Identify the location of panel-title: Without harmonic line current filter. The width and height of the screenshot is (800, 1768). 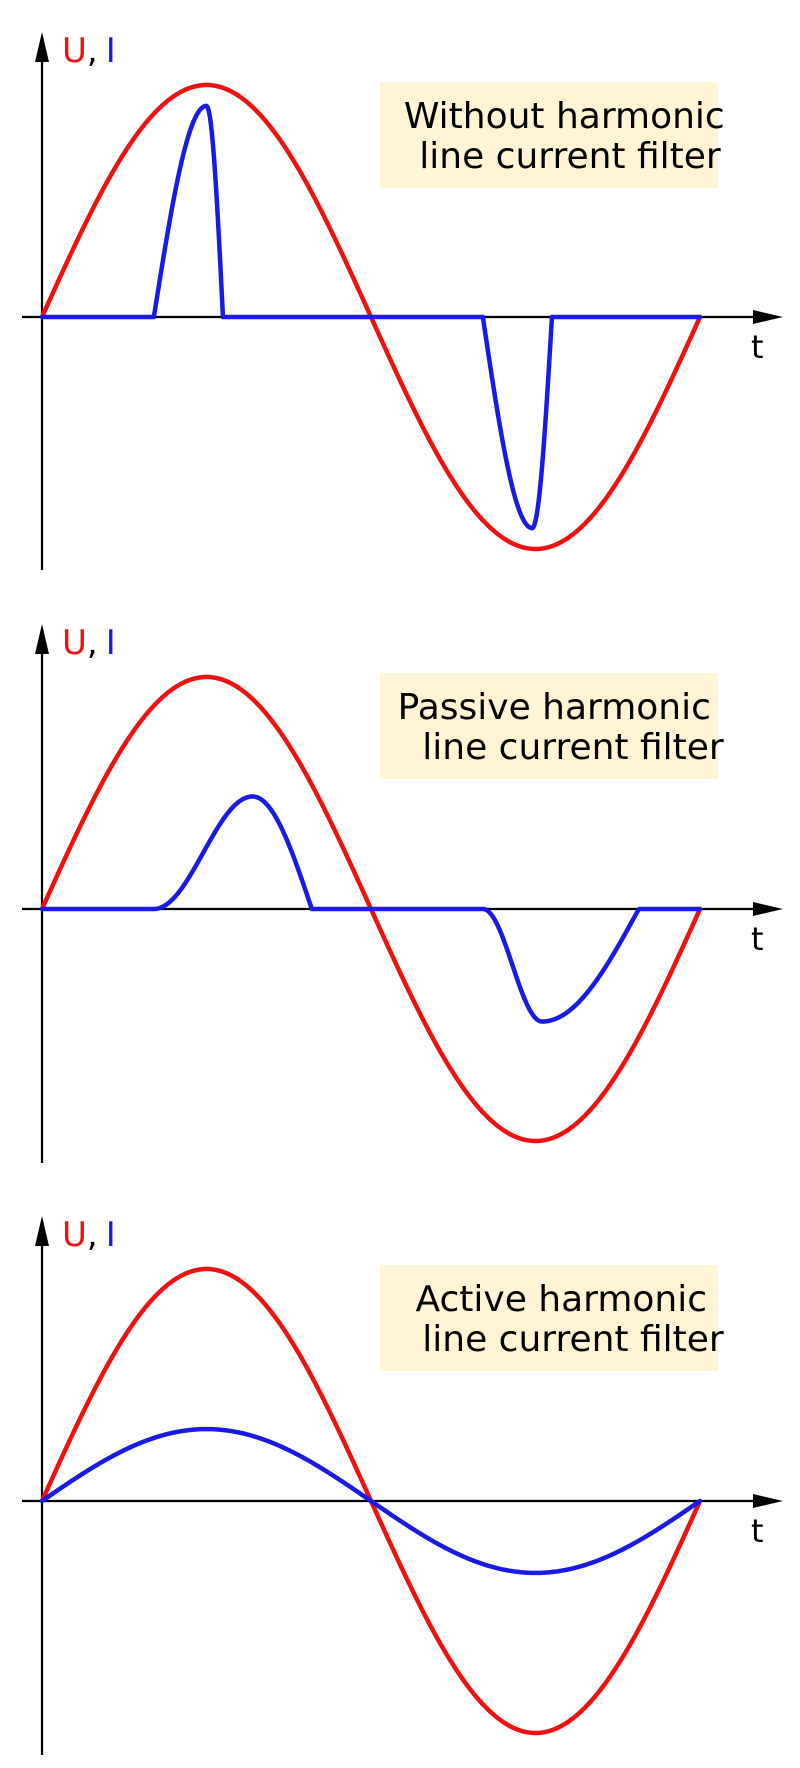
(570, 136).